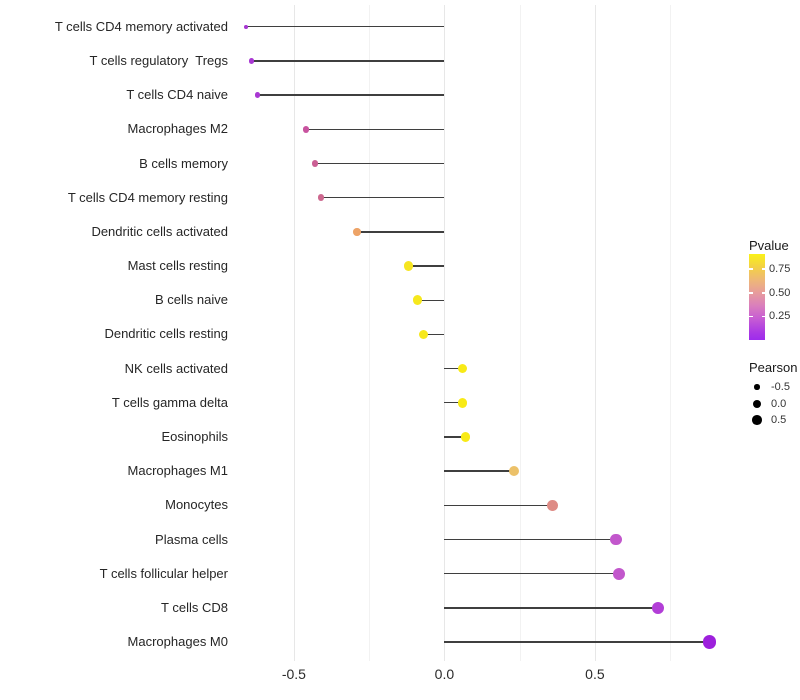  What do you see at coordinates (196, 505) in the screenshot?
I see `y-axis-label: Monocytes` at bounding box center [196, 505].